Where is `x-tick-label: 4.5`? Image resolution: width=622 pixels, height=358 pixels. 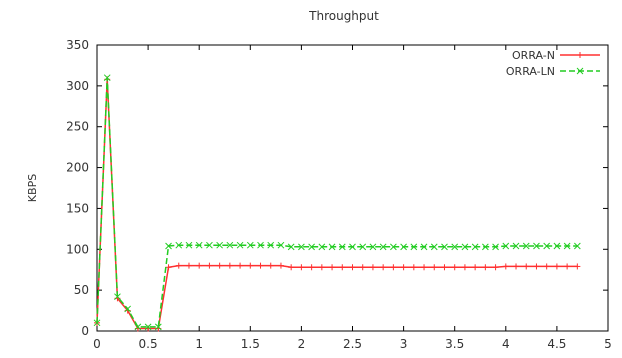
x-tick-label: 4.5 is located at coordinates (556, 344).